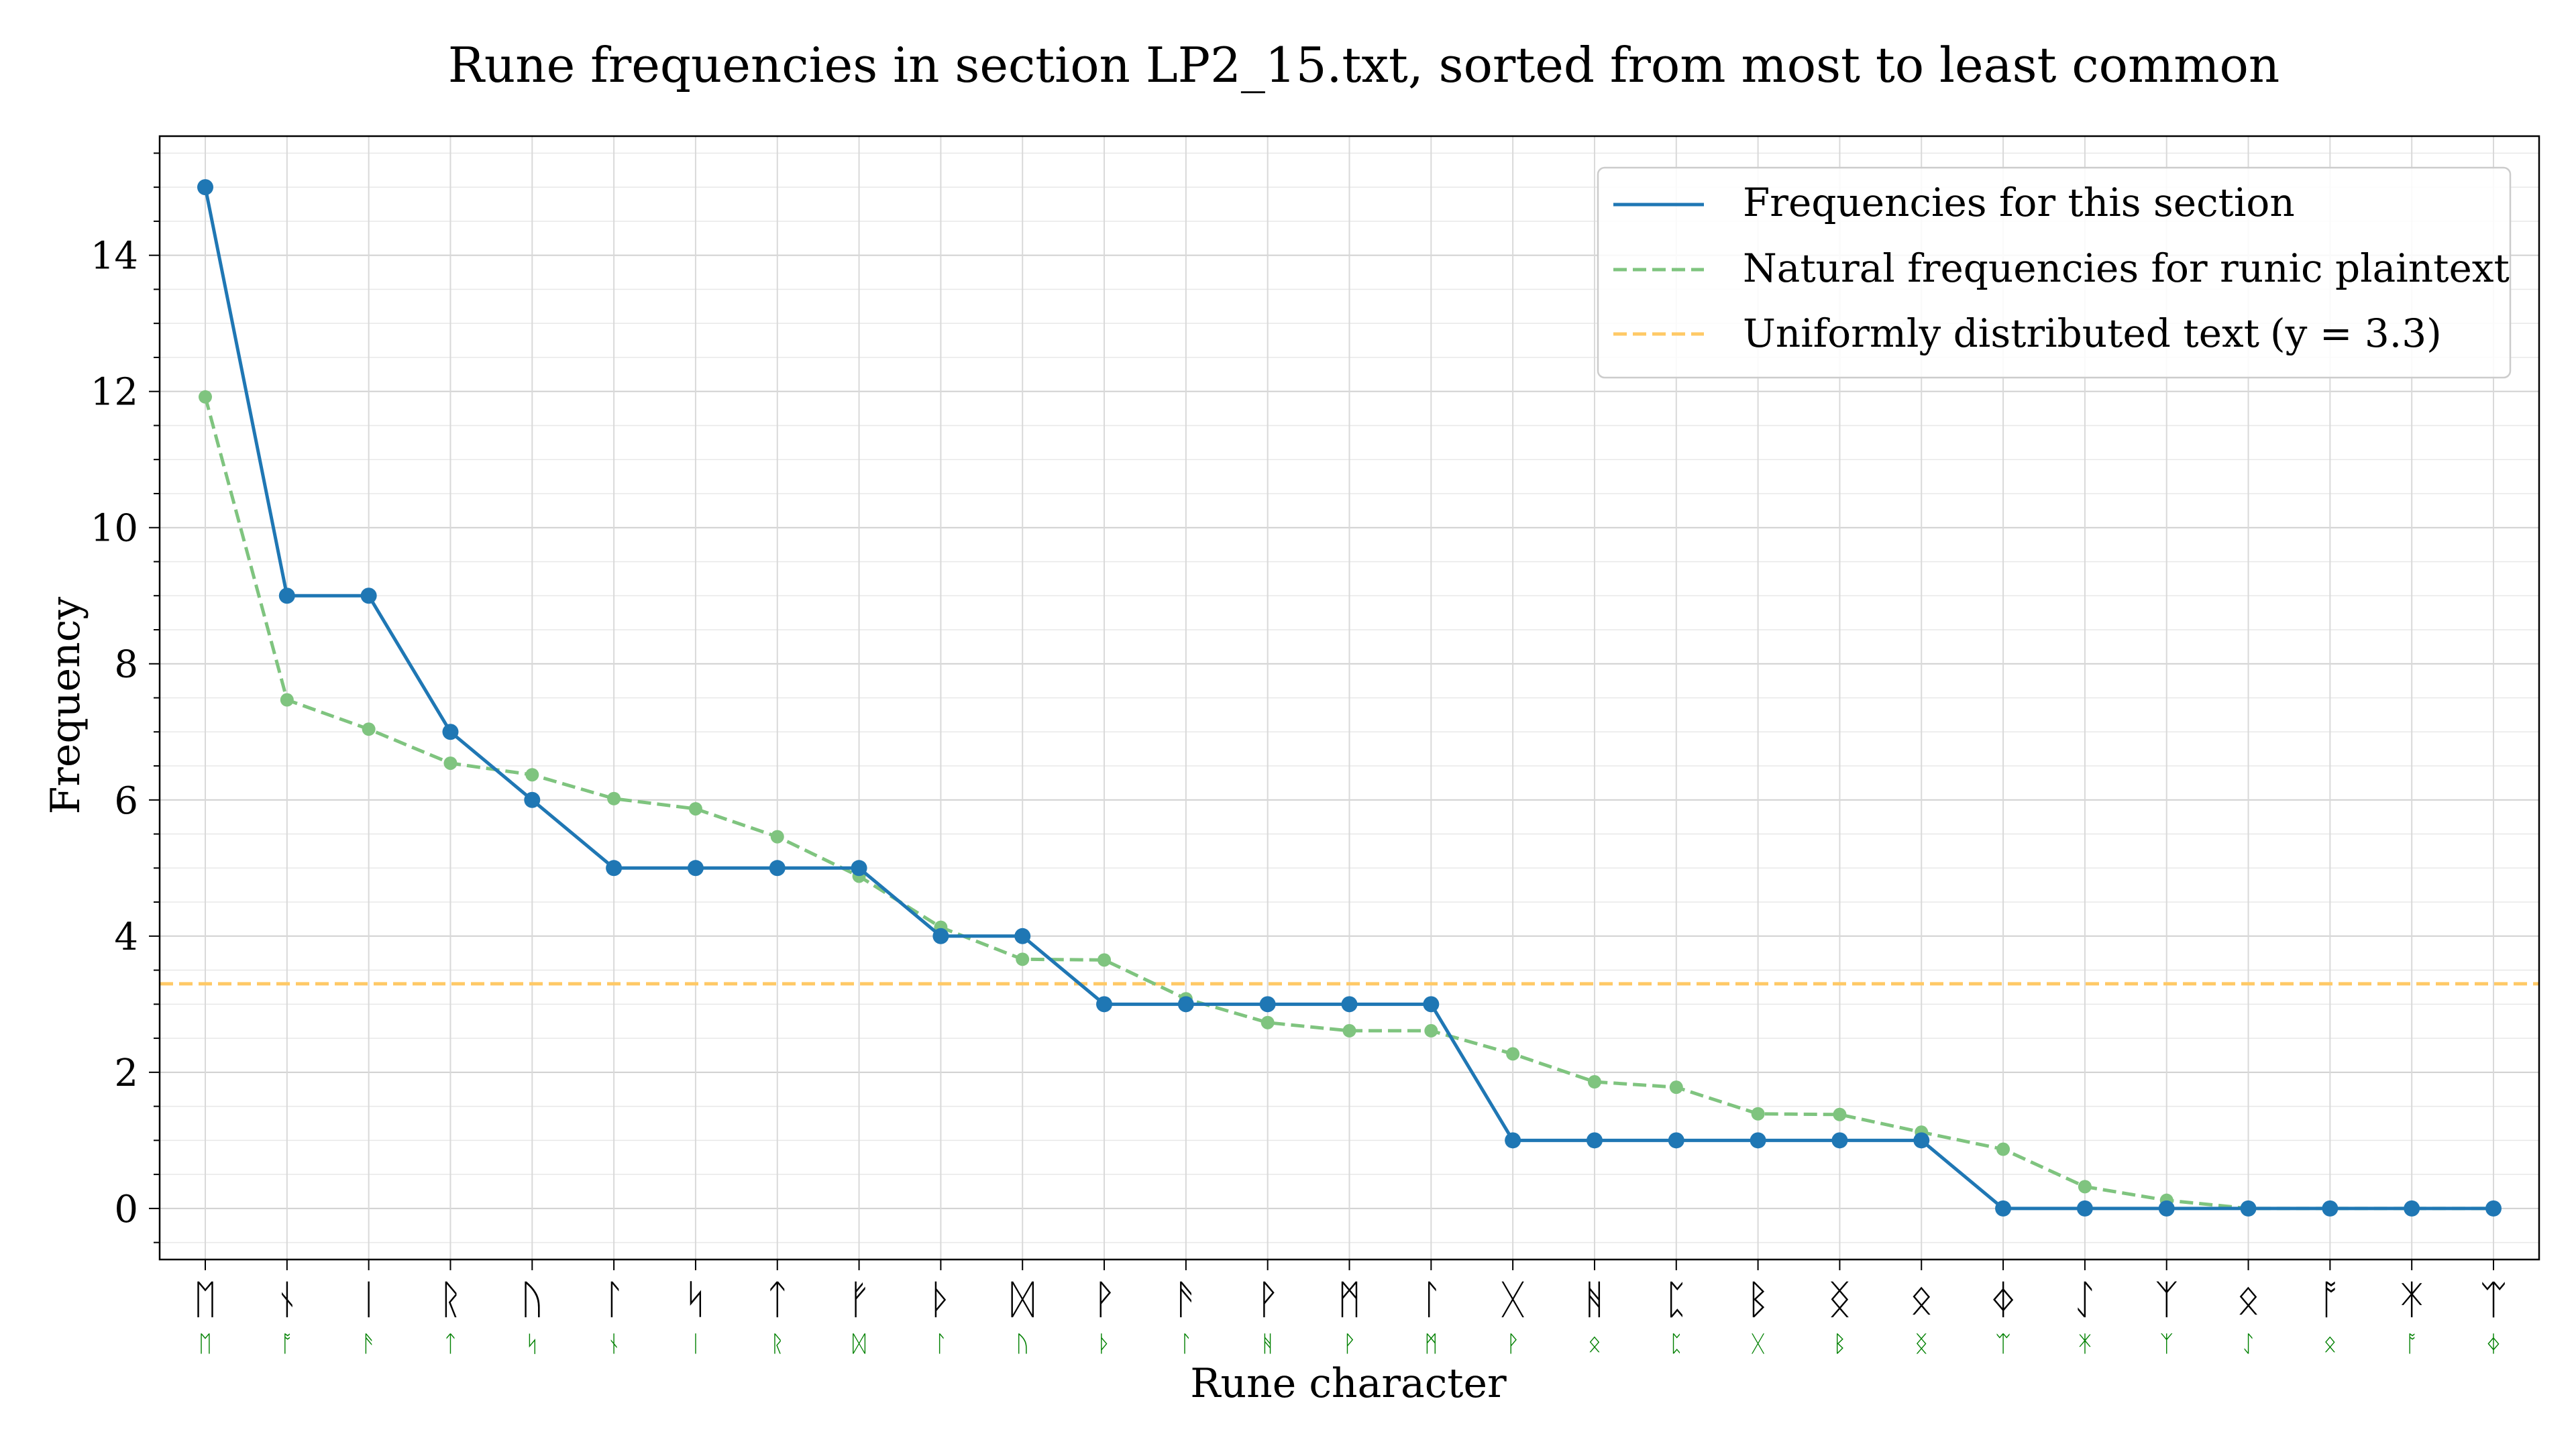 This screenshot has height=1452, width=2576. Describe the element at coordinates (1676, 1299) in the screenshot. I see `x-tick-label: ᛈ` at that location.